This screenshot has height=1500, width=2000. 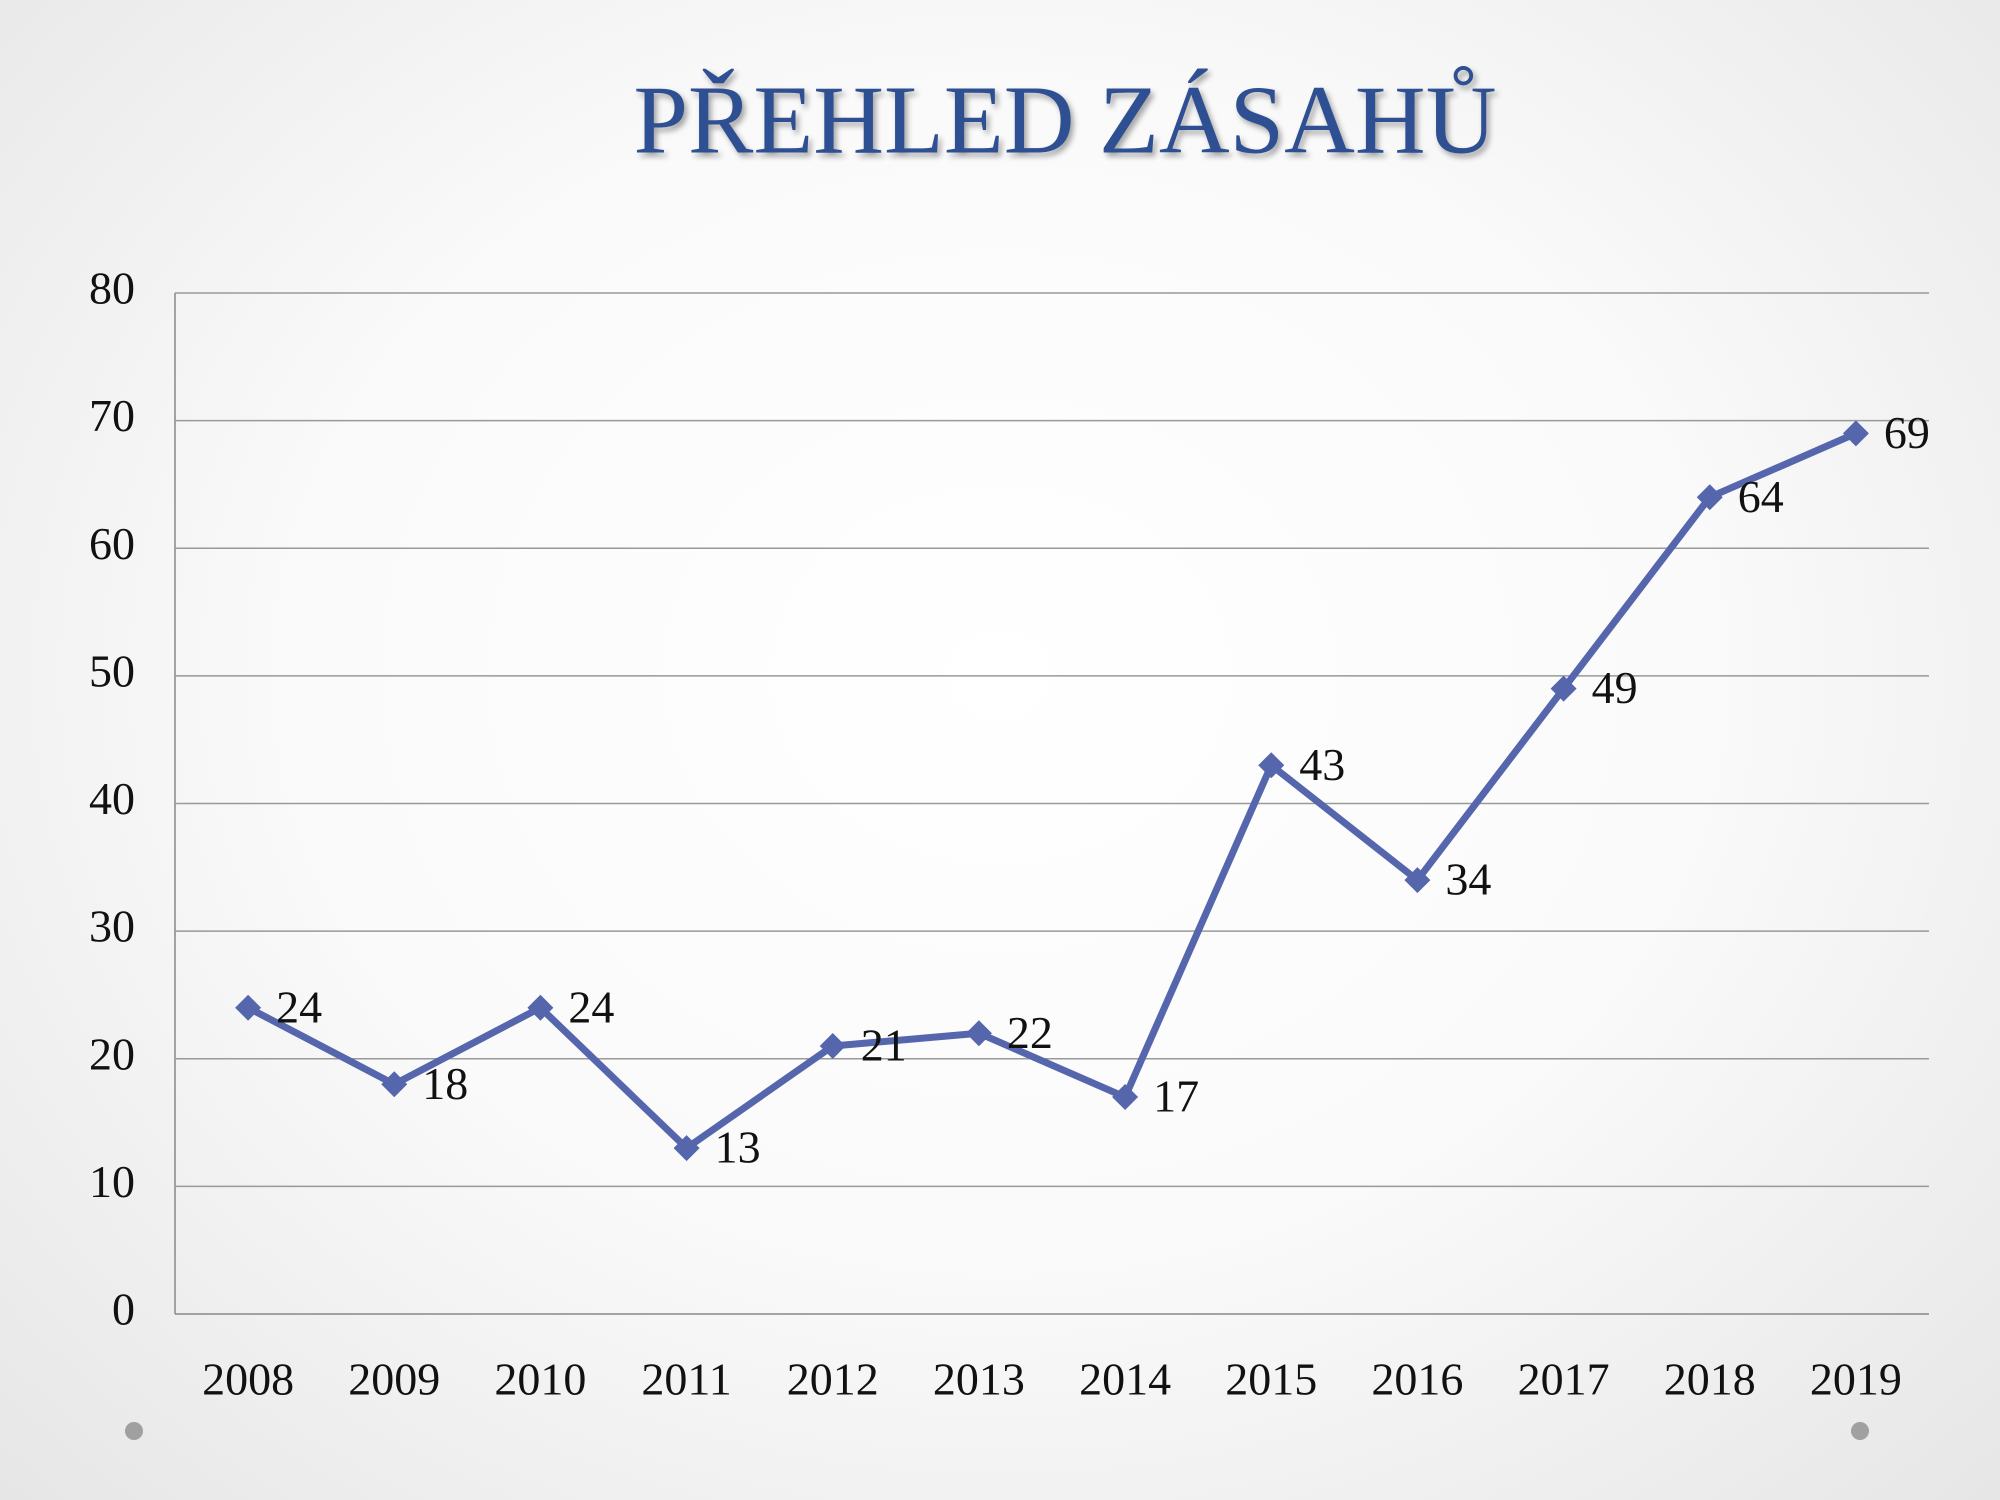 I want to click on chart-title: PŘEHLED ZÁSAHŮ, so click(x=1065, y=119).